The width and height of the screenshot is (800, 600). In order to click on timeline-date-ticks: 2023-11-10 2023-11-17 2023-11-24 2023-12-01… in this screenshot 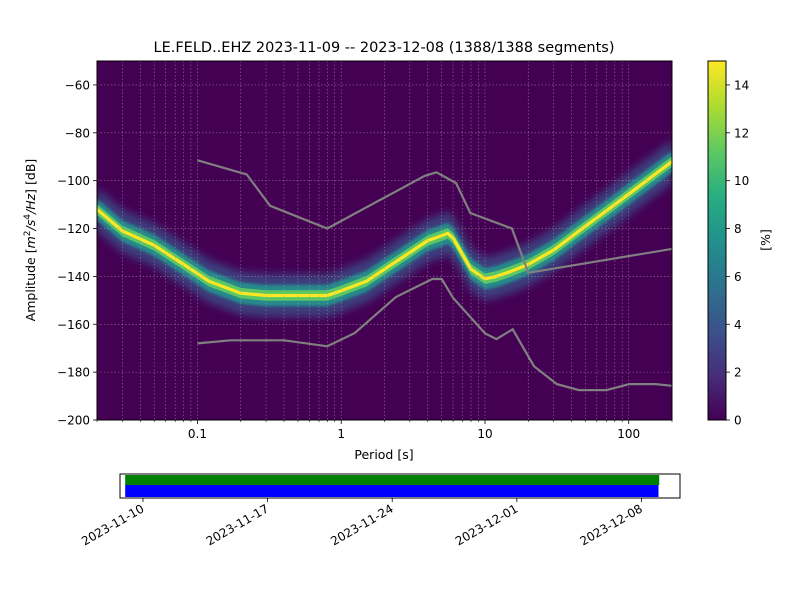, I will do `click(362, 523)`.